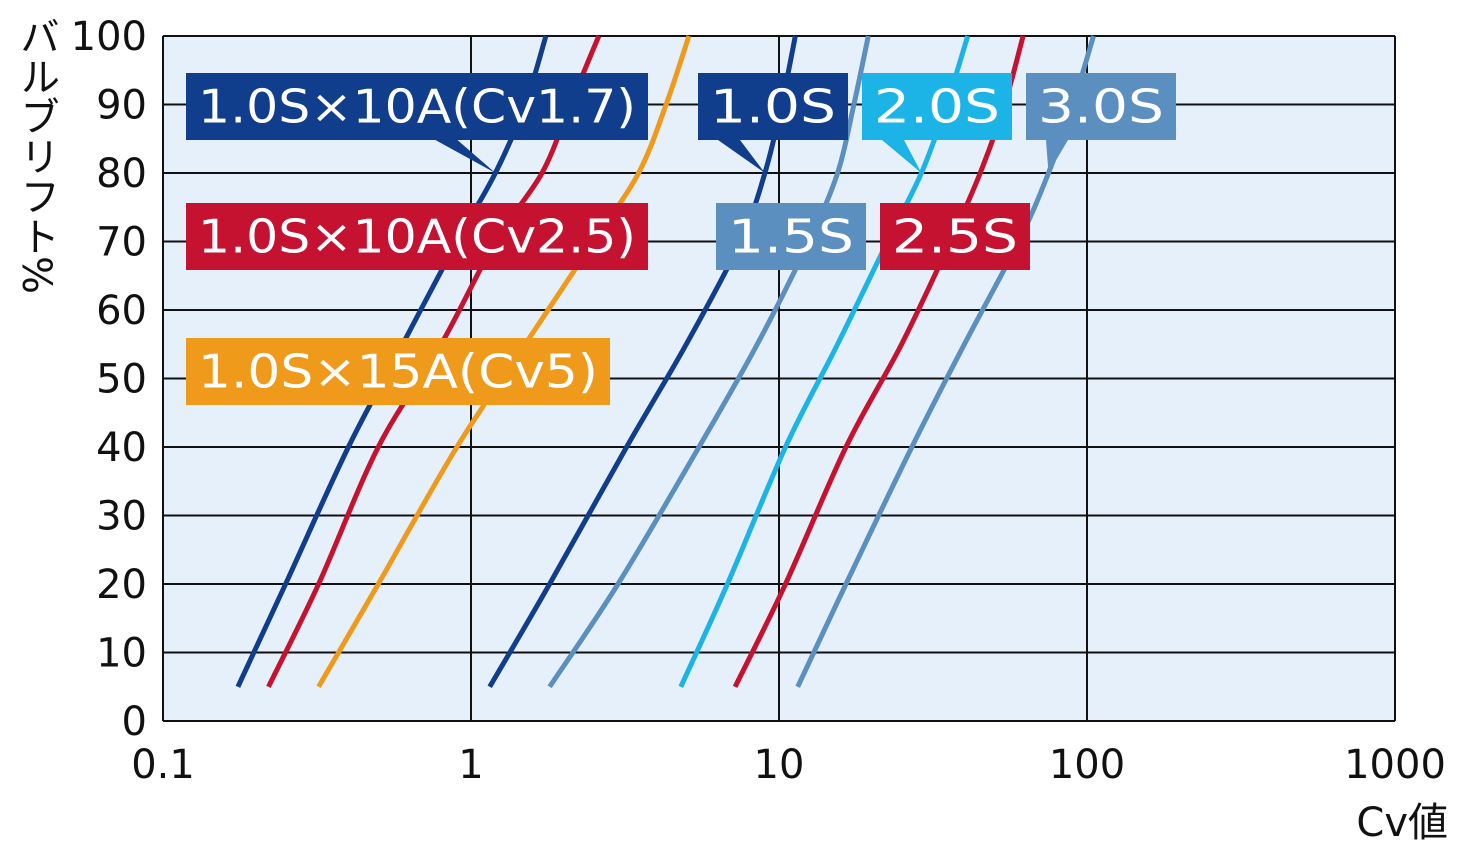 This screenshot has height=862, width=1478. What do you see at coordinates (1087, 765) in the screenshot?
I see `x-tick-label: 100` at bounding box center [1087, 765].